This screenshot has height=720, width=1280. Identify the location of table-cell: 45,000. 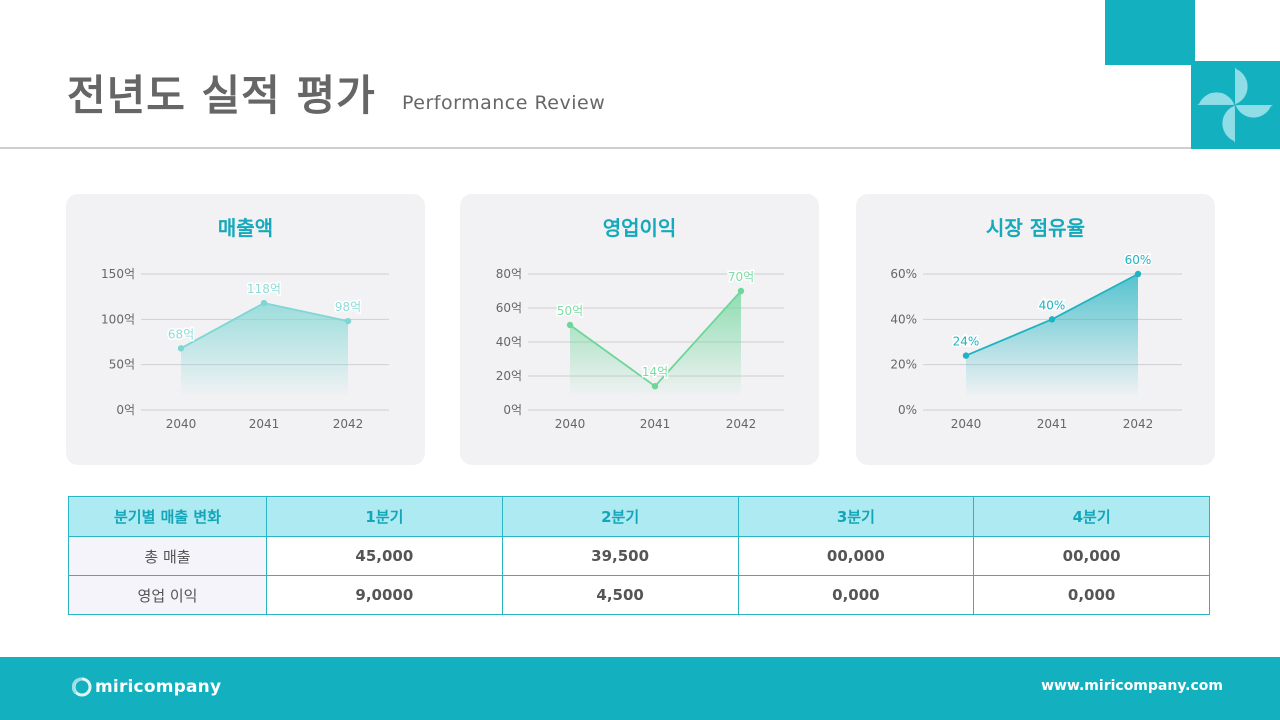
(384, 556).